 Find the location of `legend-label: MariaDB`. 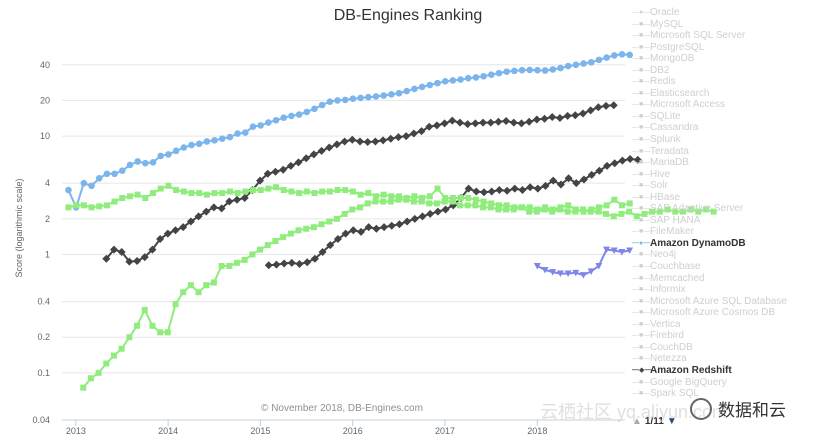

legend-label: MariaDB is located at coordinates (669, 163).